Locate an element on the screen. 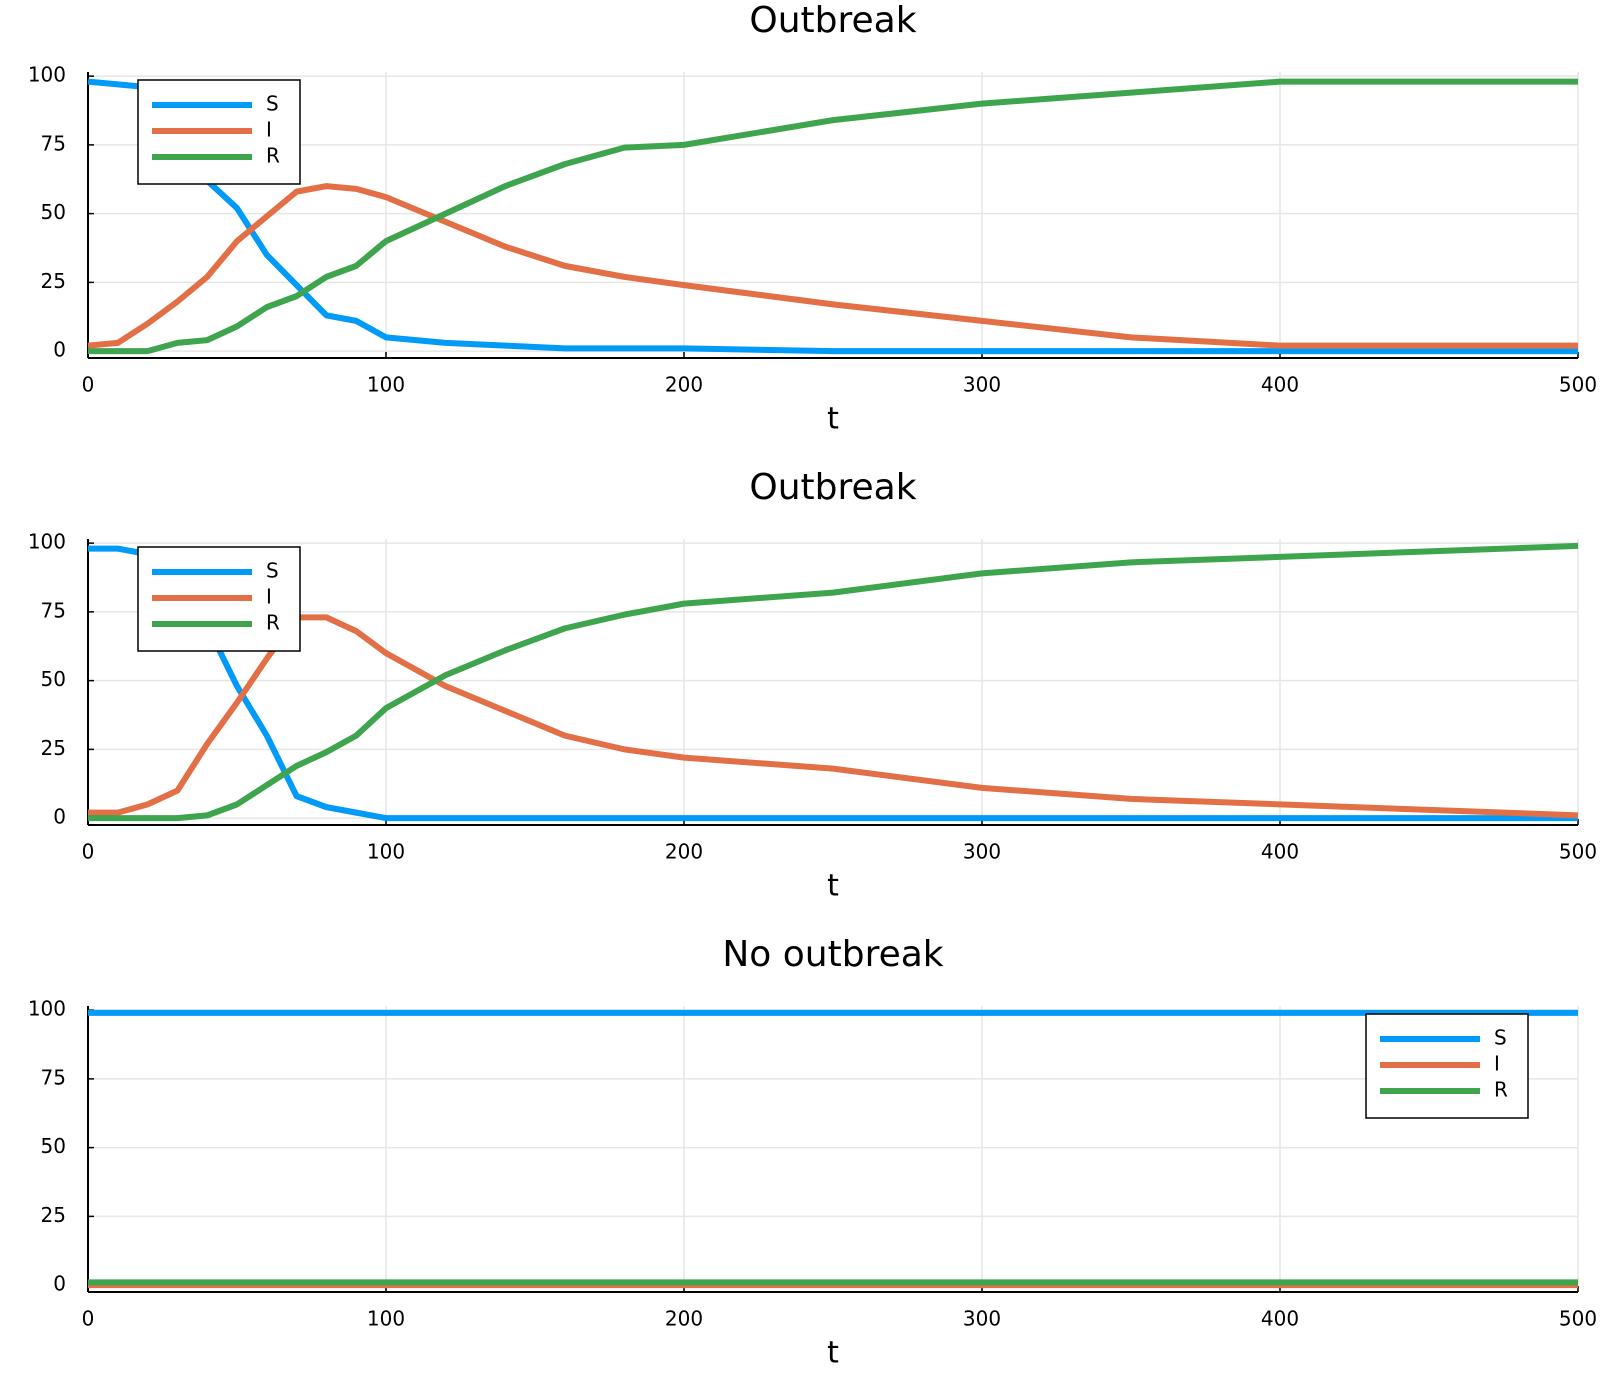 The image size is (1600, 1400). chart-title: No outbreak is located at coordinates (832, 954).